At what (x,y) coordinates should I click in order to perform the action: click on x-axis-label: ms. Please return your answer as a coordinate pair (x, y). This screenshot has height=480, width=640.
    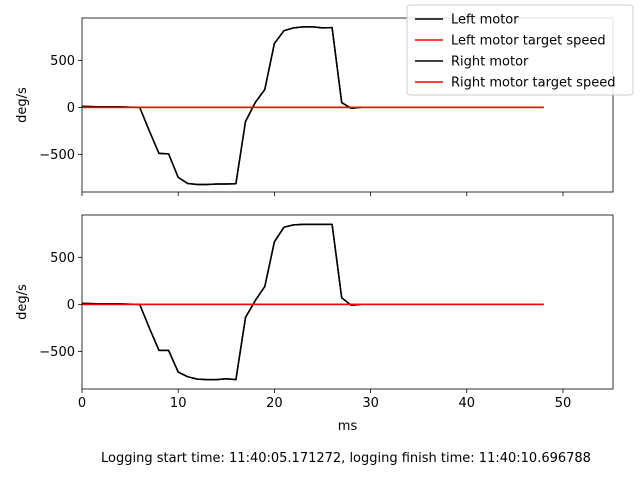
    Looking at the image, I should click on (348, 426).